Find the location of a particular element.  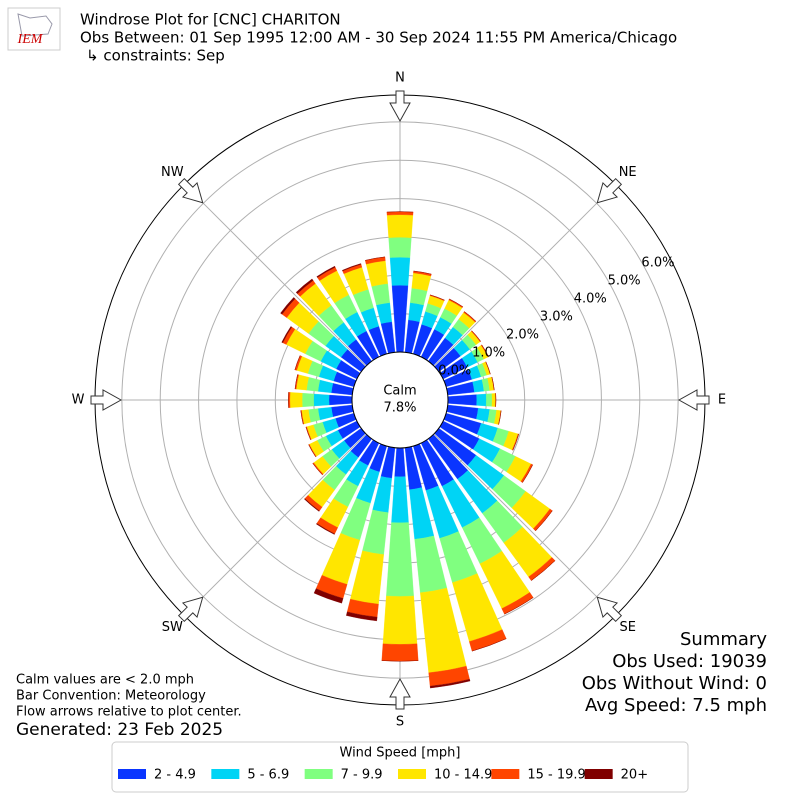

x-tick-label: NW is located at coordinates (172, 172).